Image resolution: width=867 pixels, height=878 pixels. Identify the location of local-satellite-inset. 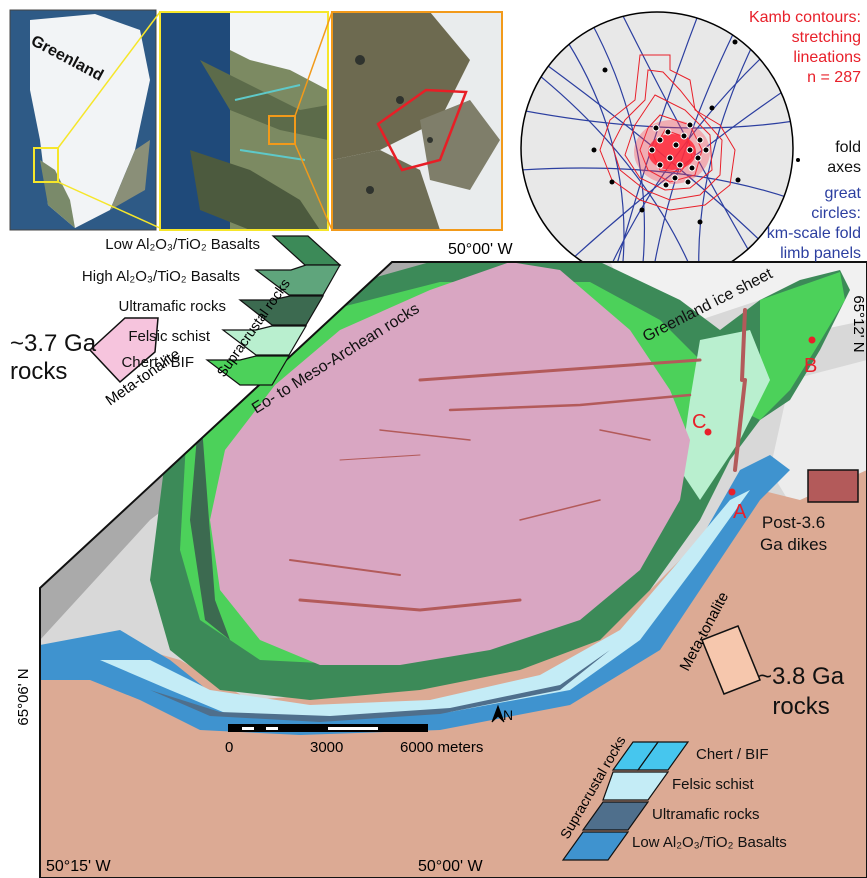
(417, 121).